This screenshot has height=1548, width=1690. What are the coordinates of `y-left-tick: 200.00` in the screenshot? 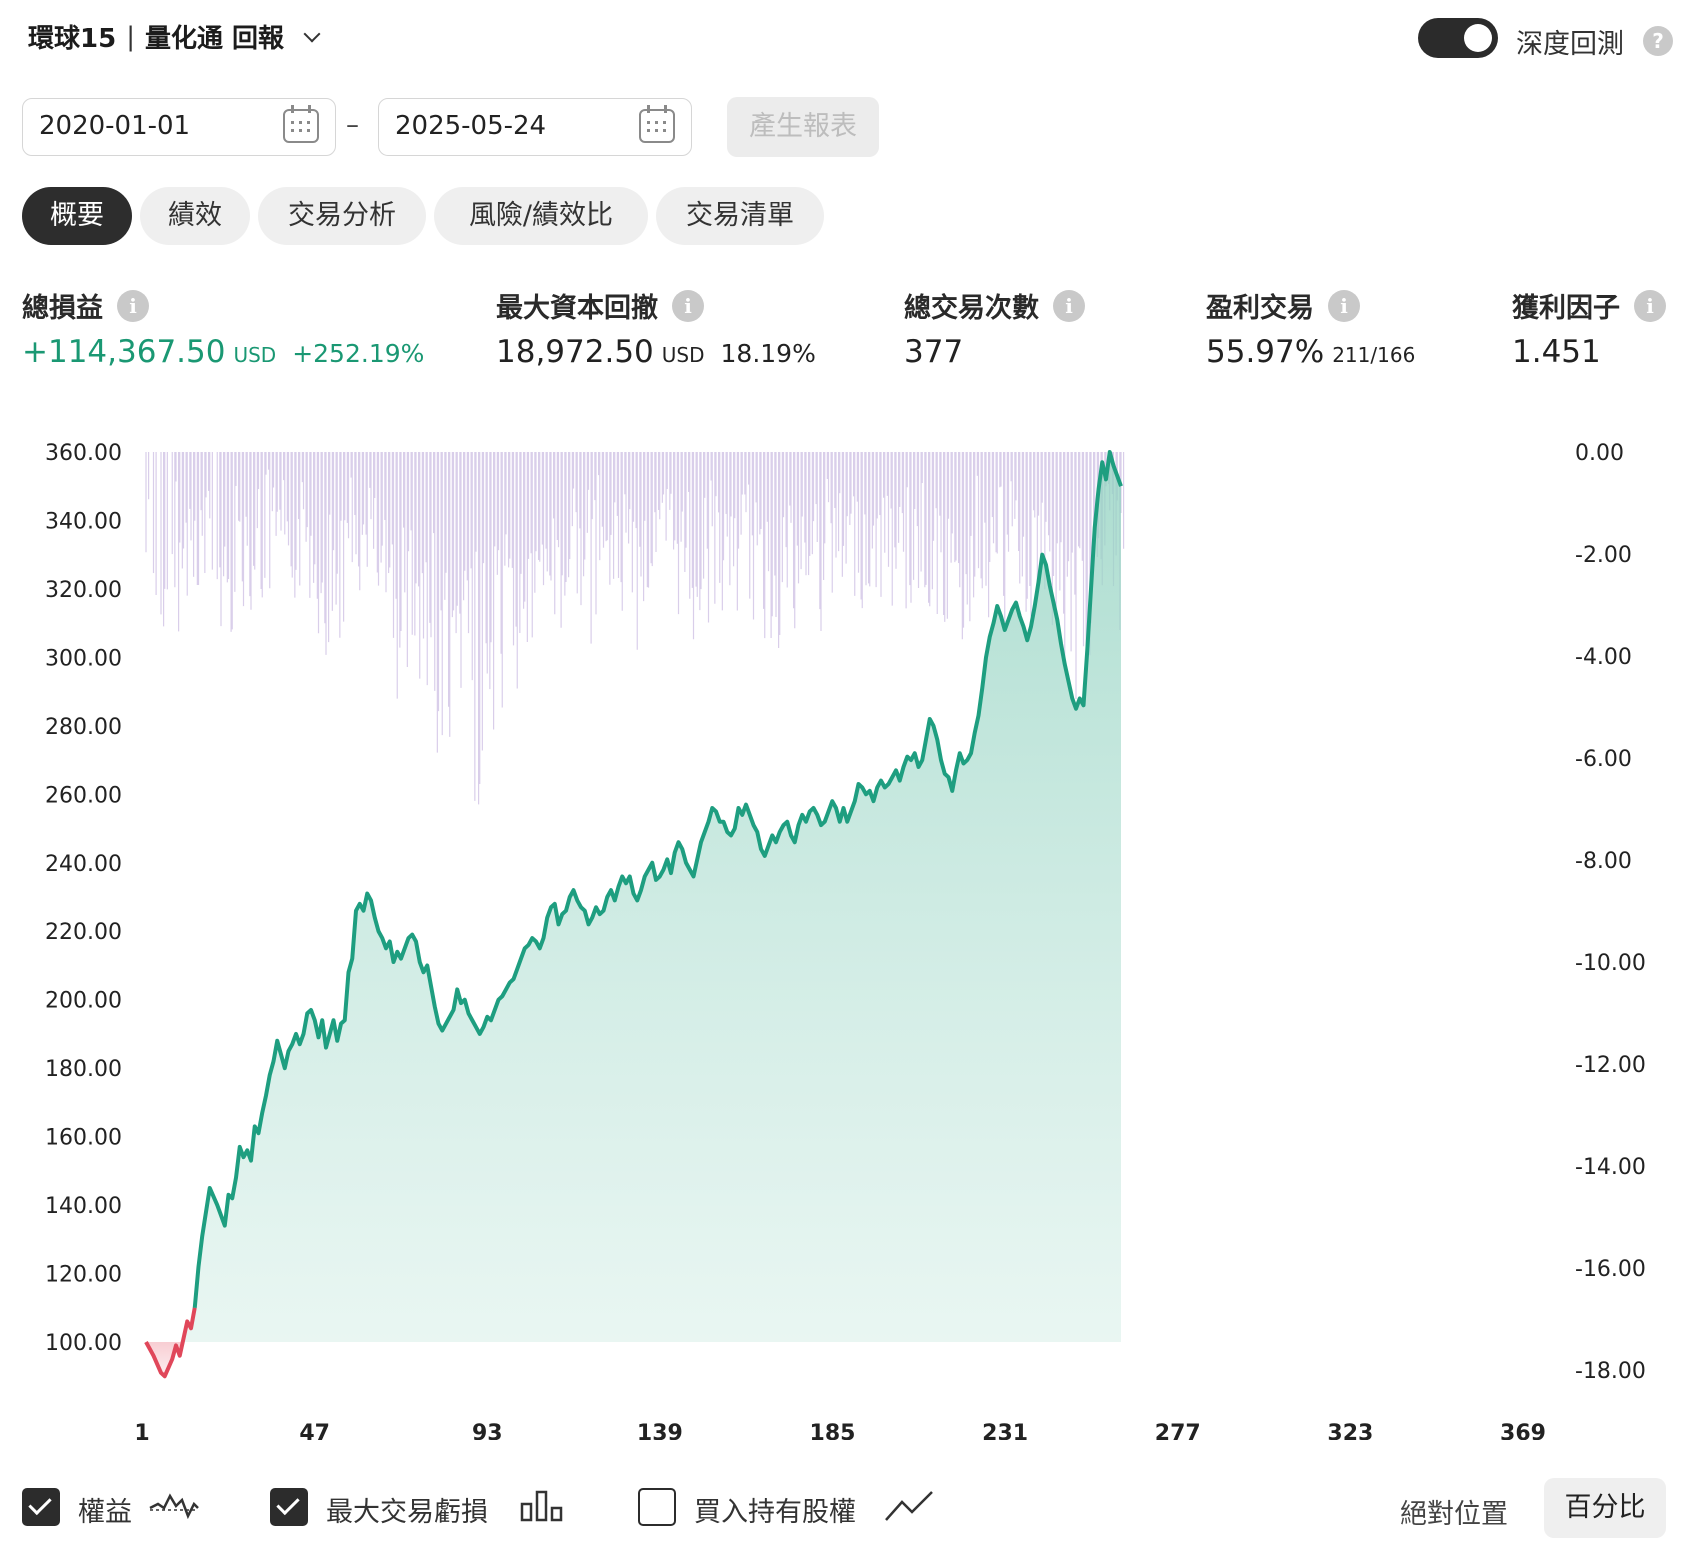 It's located at (83, 1001).